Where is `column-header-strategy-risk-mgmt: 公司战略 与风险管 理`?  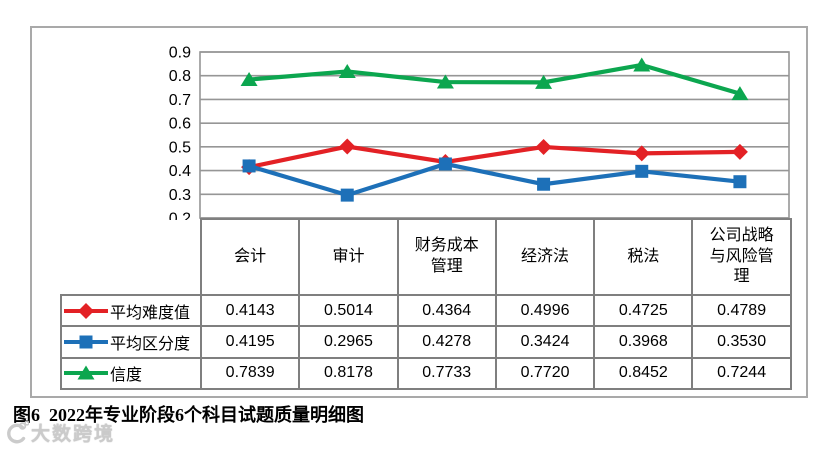
column-header-strategy-risk-mgmt: 公司战略 与风险管 理 is located at coordinates (741, 257).